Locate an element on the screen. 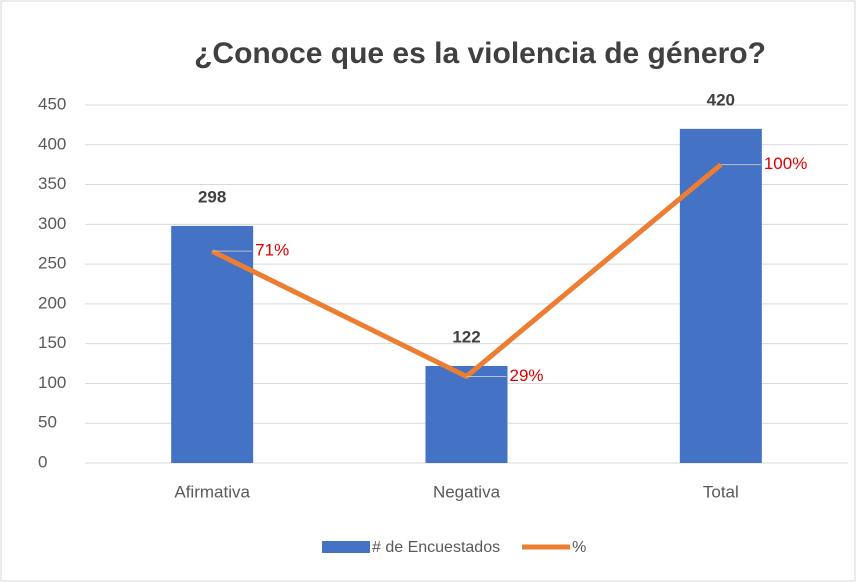  y-tick-label: 0 is located at coordinates (42, 461).